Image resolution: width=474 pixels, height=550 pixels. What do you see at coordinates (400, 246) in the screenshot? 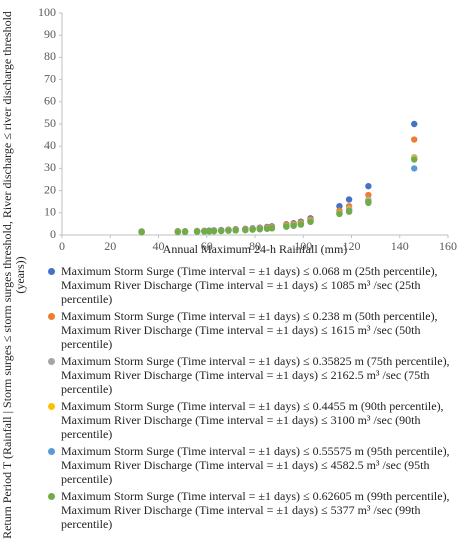
I see `x-tick-label: 140` at bounding box center [400, 246].